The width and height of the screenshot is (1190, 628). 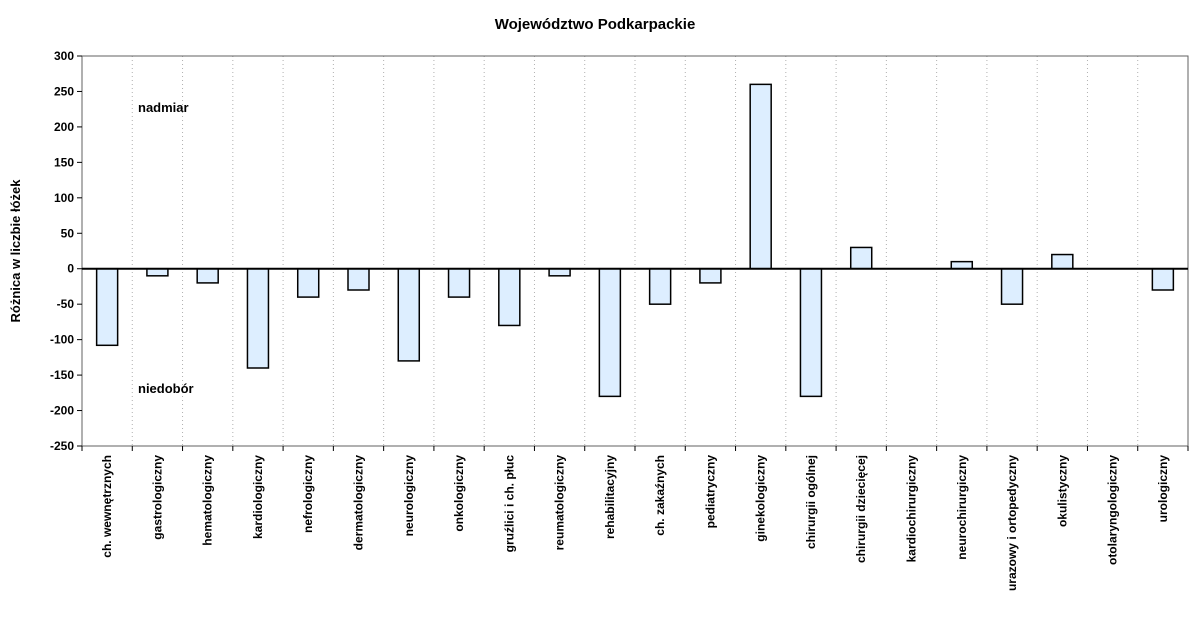 What do you see at coordinates (107, 506) in the screenshot?
I see `x-category-label: ch. wewnętrznych` at bounding box center [107, 506].